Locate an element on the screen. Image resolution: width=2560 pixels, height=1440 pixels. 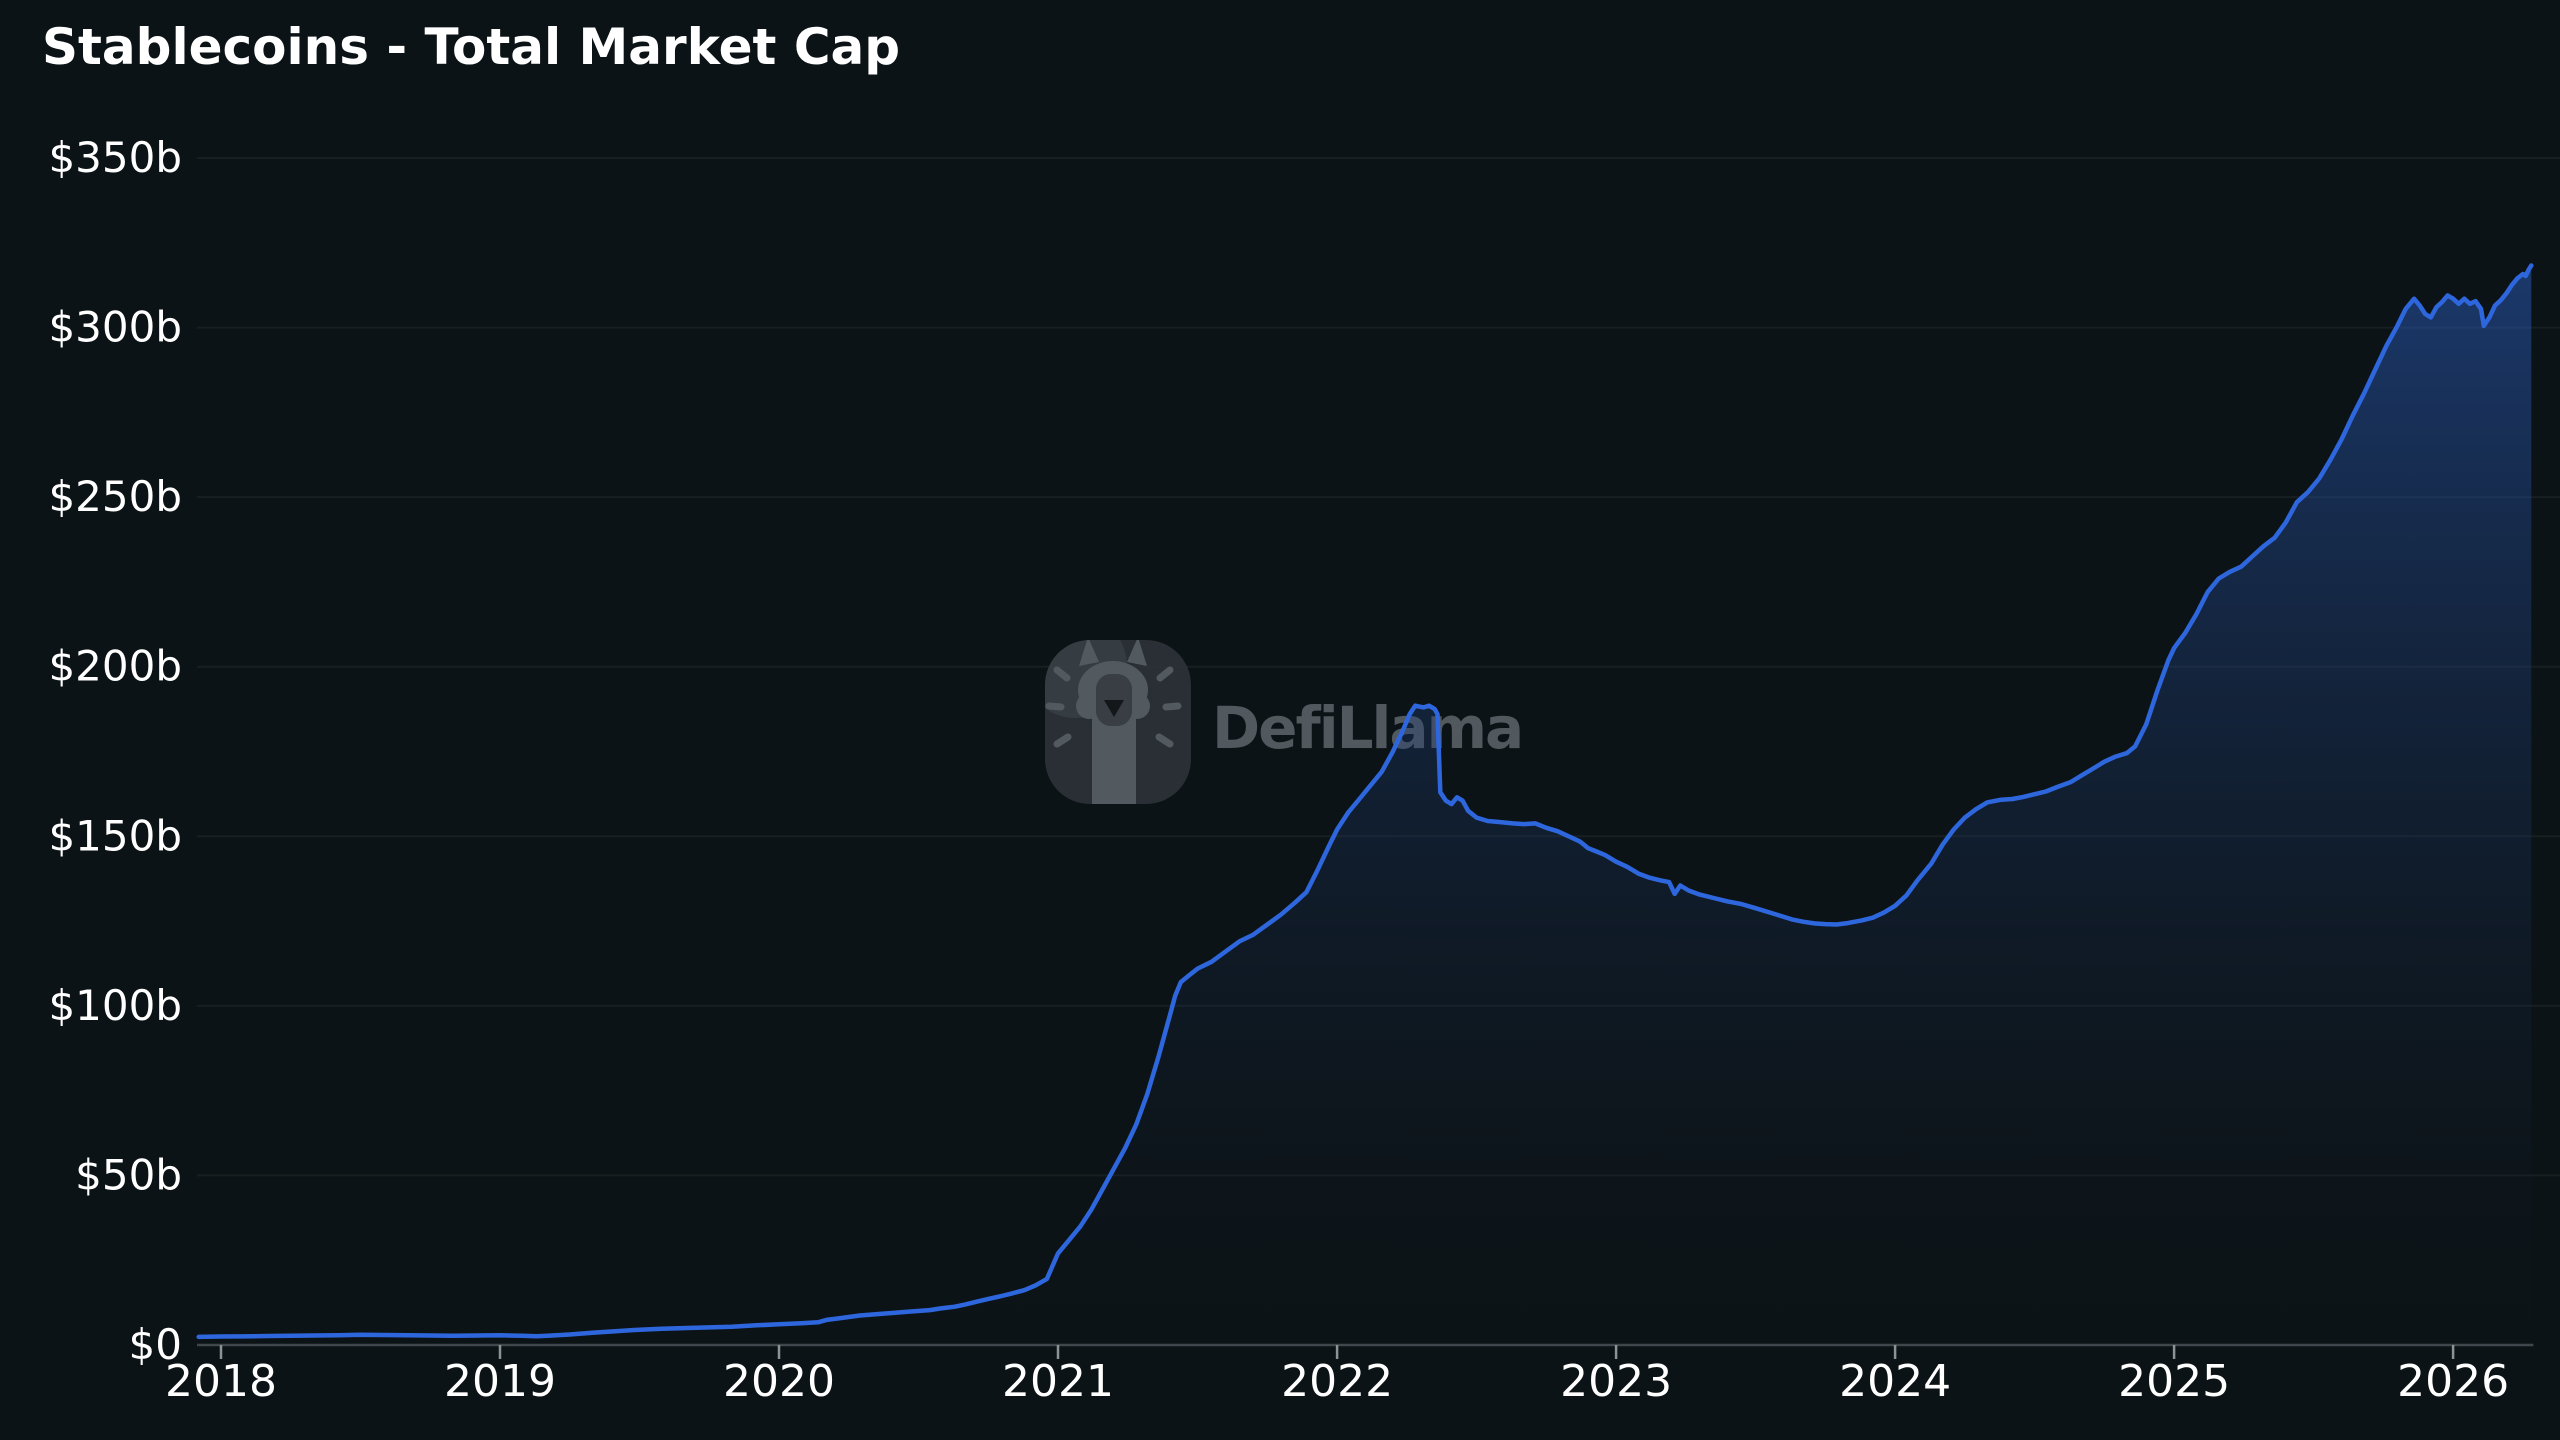
x-axis-label: 2019 is located at coordinates (500, 1381).